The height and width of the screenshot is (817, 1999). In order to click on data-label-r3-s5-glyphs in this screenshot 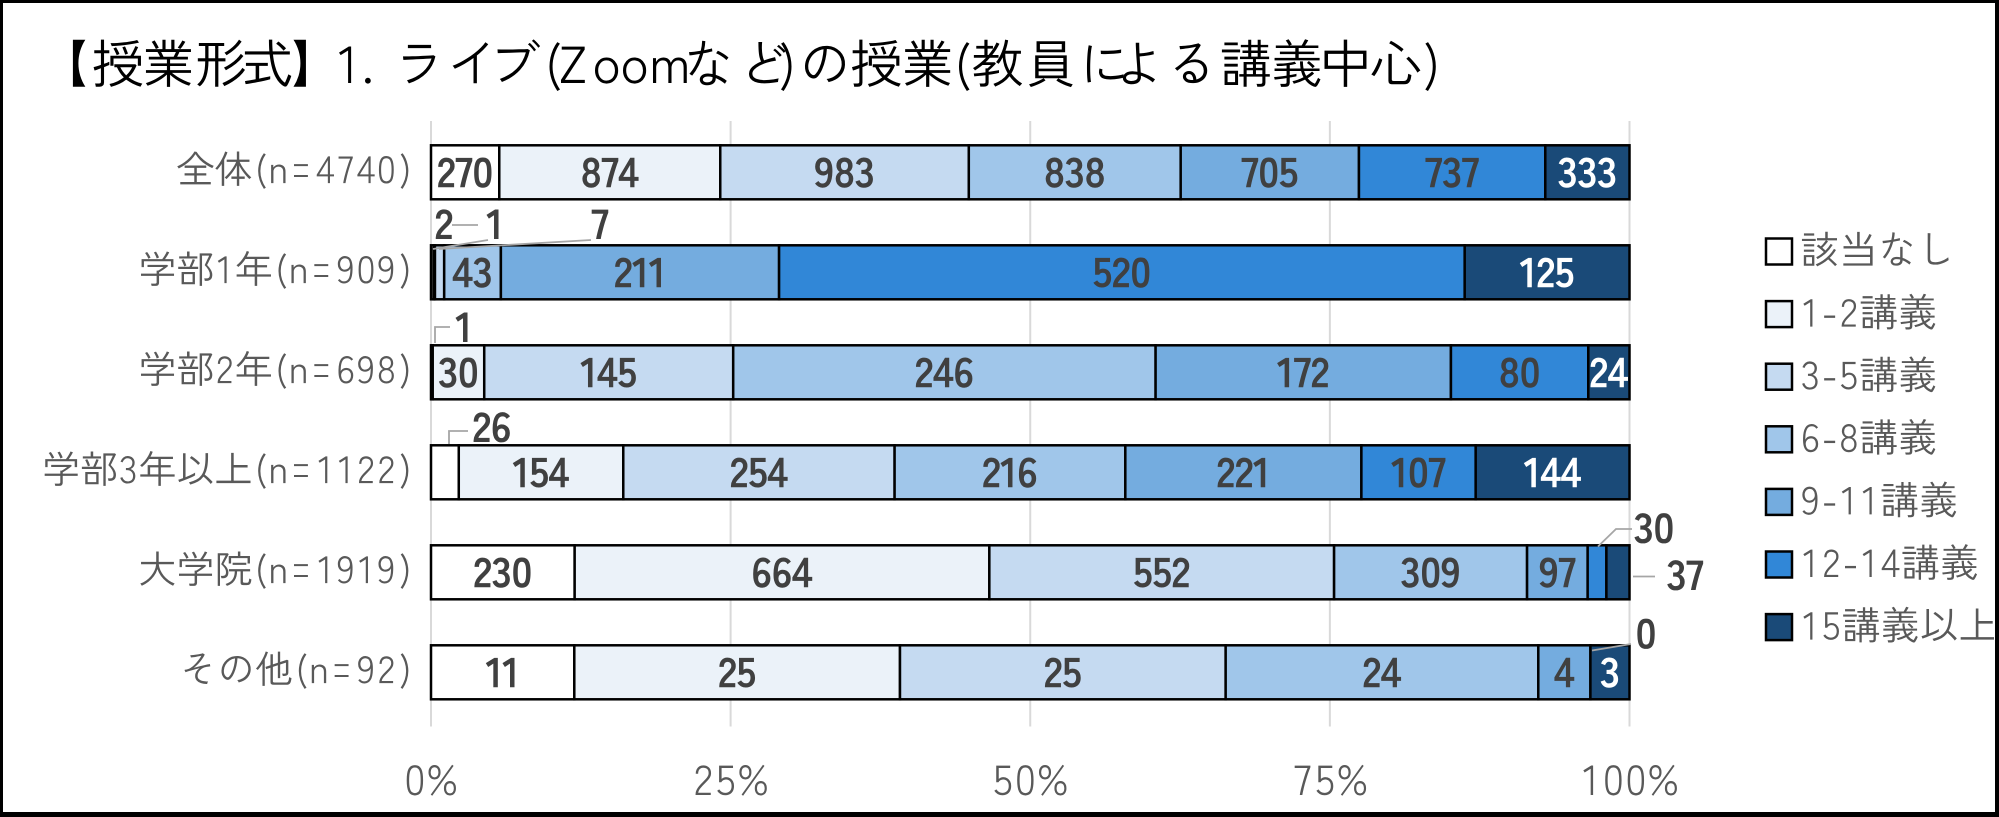, I will do `click(1418, 472)`.